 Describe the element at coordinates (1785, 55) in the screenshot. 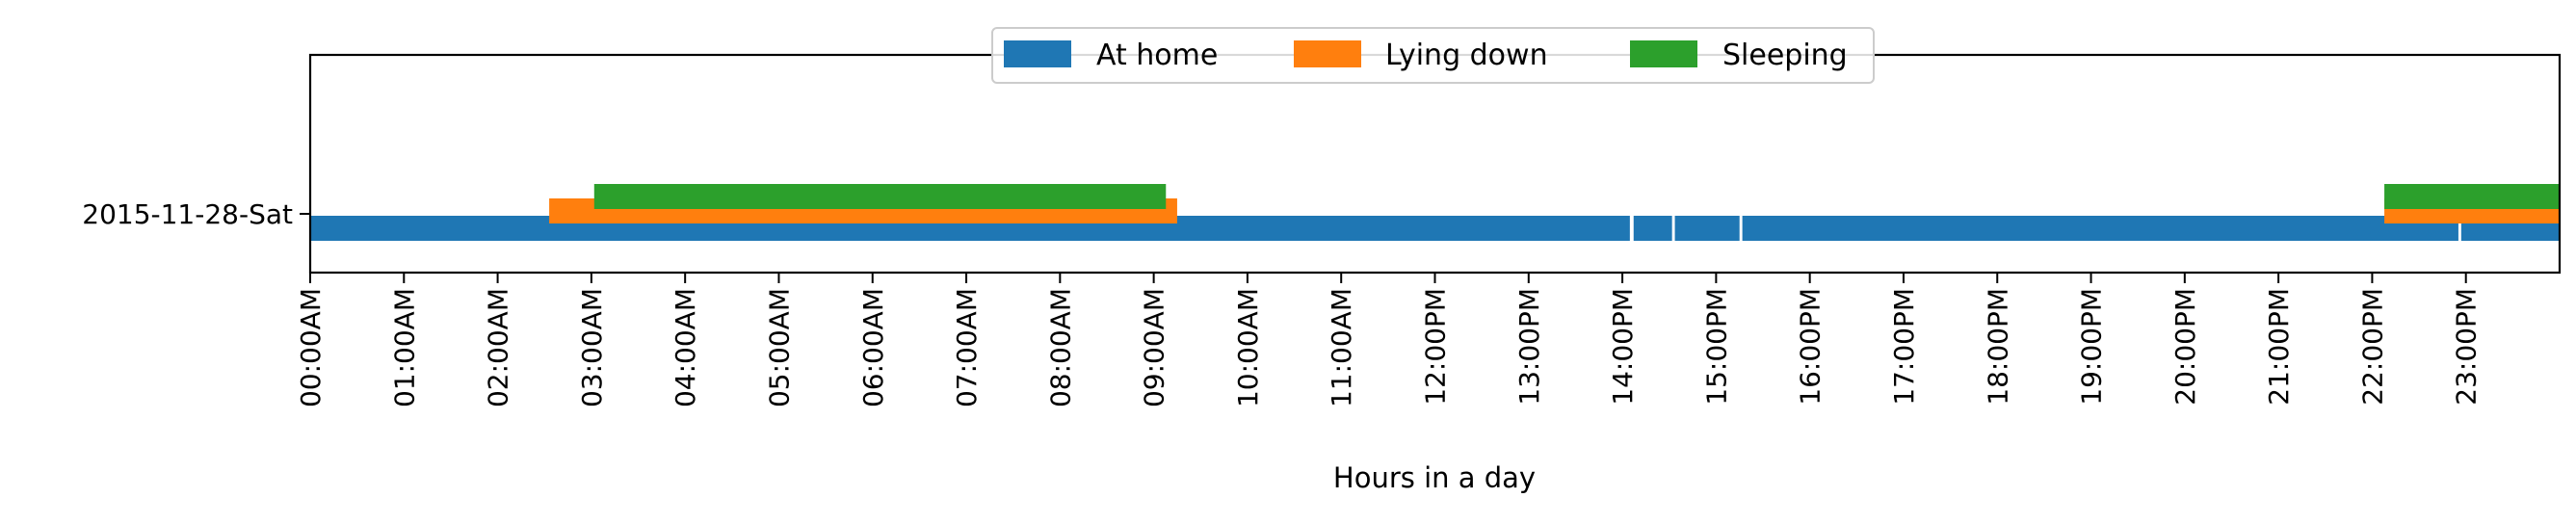

I see `legend-label-sleeping: Sleeping` at that location.